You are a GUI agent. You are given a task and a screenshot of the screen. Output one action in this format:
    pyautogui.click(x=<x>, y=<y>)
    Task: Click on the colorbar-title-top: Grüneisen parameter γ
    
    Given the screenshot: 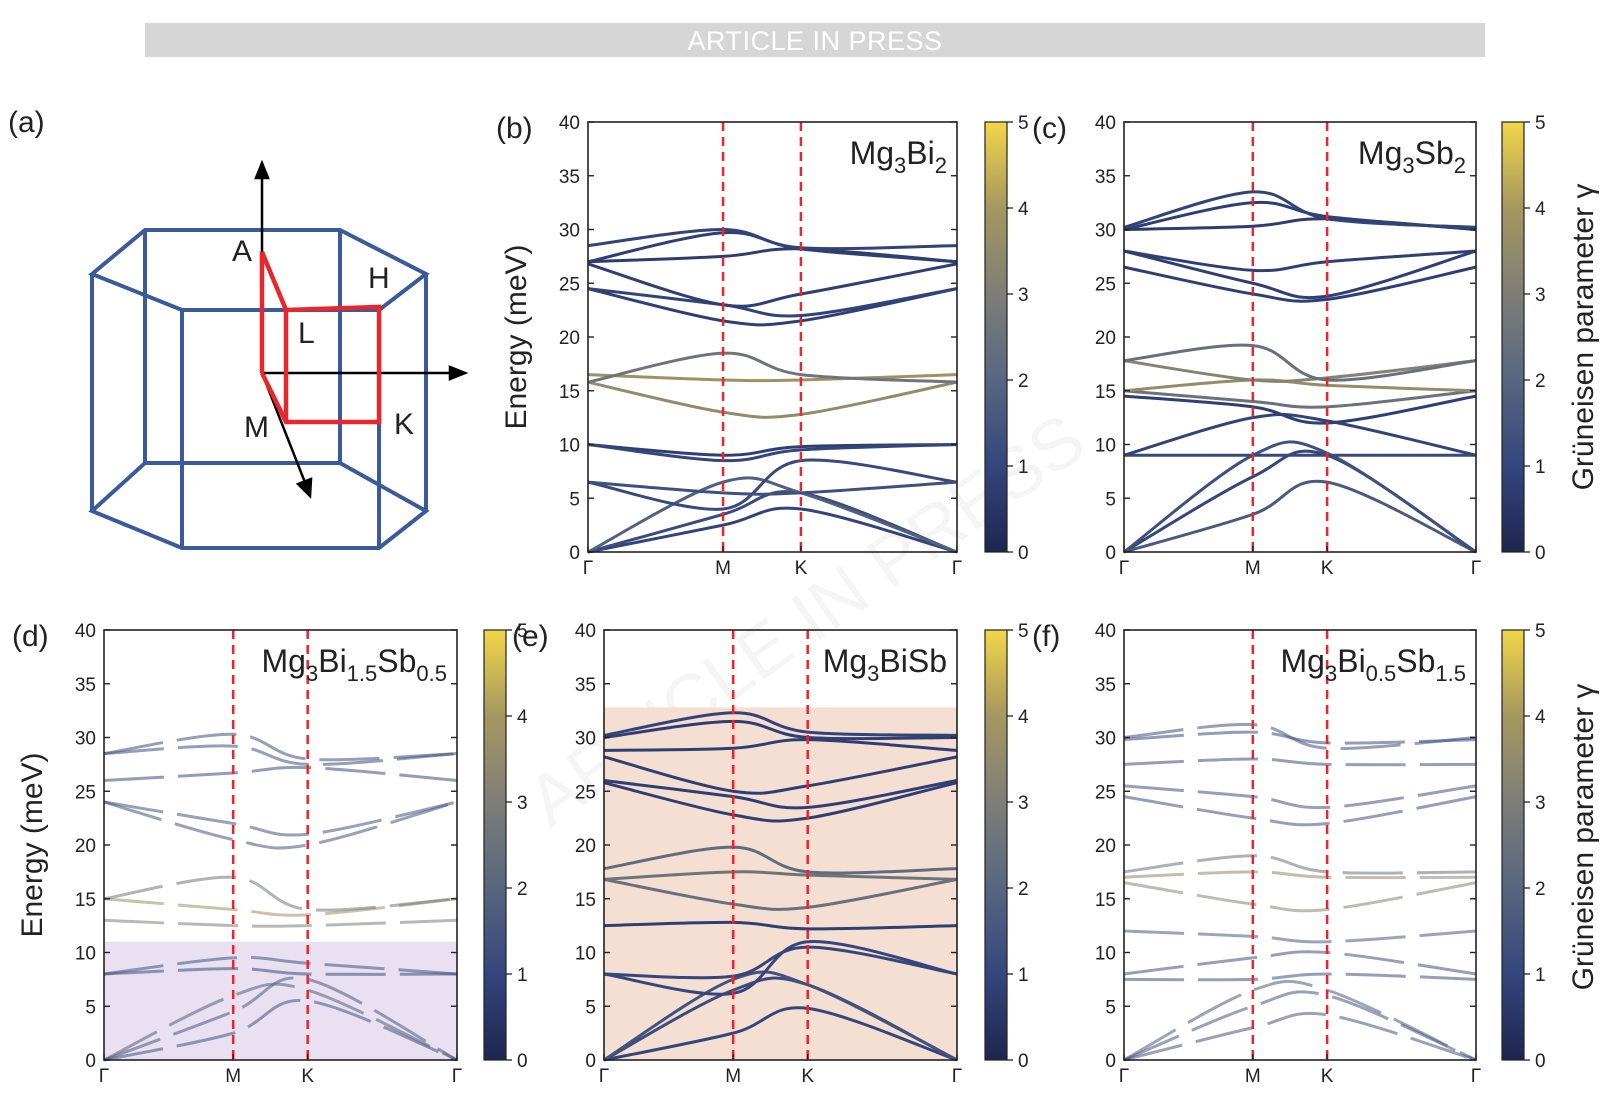 What is the action you would take?
    pyautogui.click(x=1583, y=337)
    